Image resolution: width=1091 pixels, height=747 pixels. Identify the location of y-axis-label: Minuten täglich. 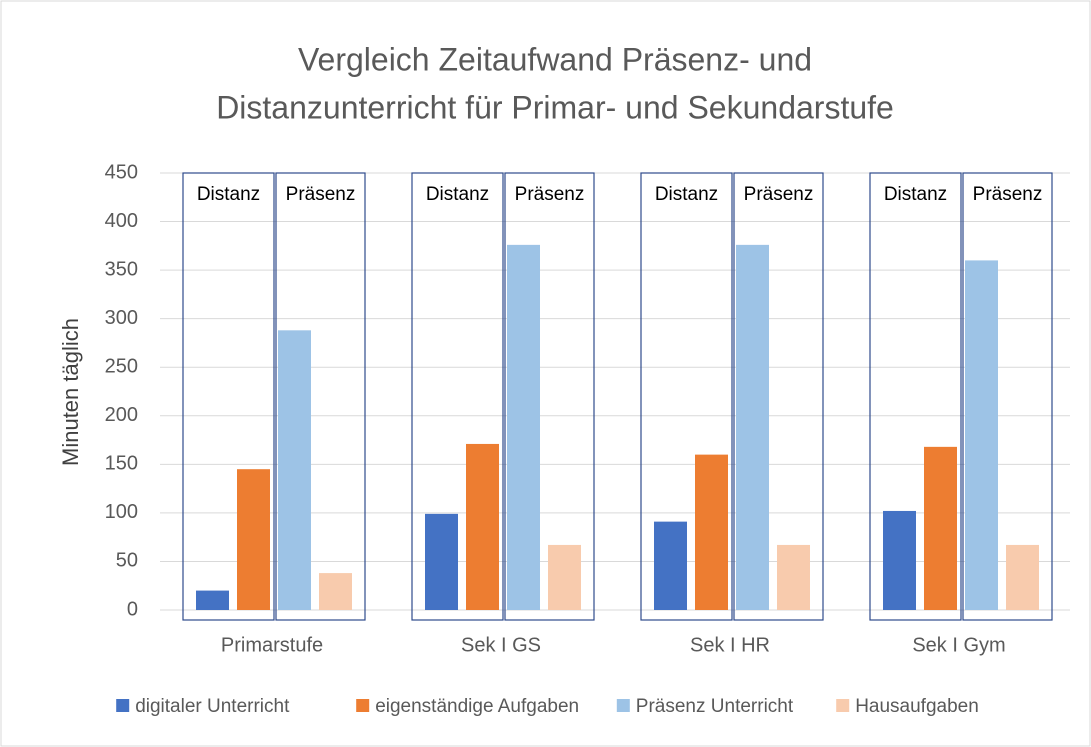
(70, 392).